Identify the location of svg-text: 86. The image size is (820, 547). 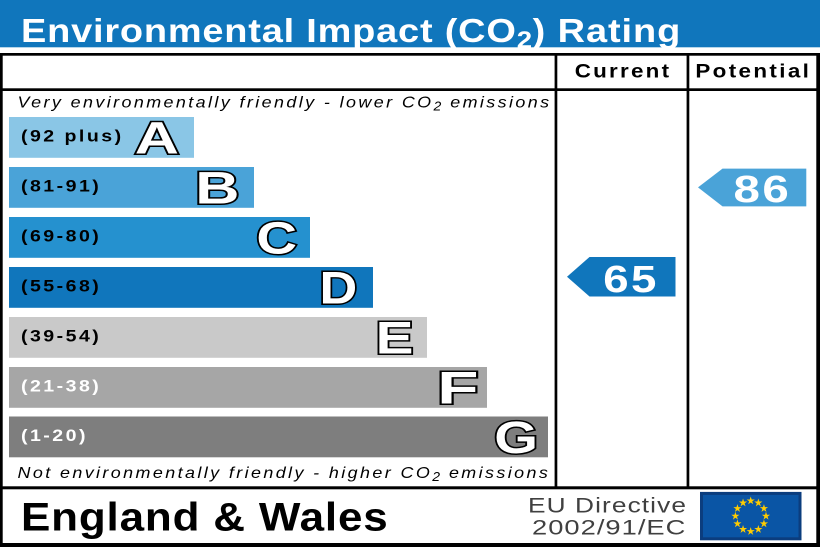
(762, 189).